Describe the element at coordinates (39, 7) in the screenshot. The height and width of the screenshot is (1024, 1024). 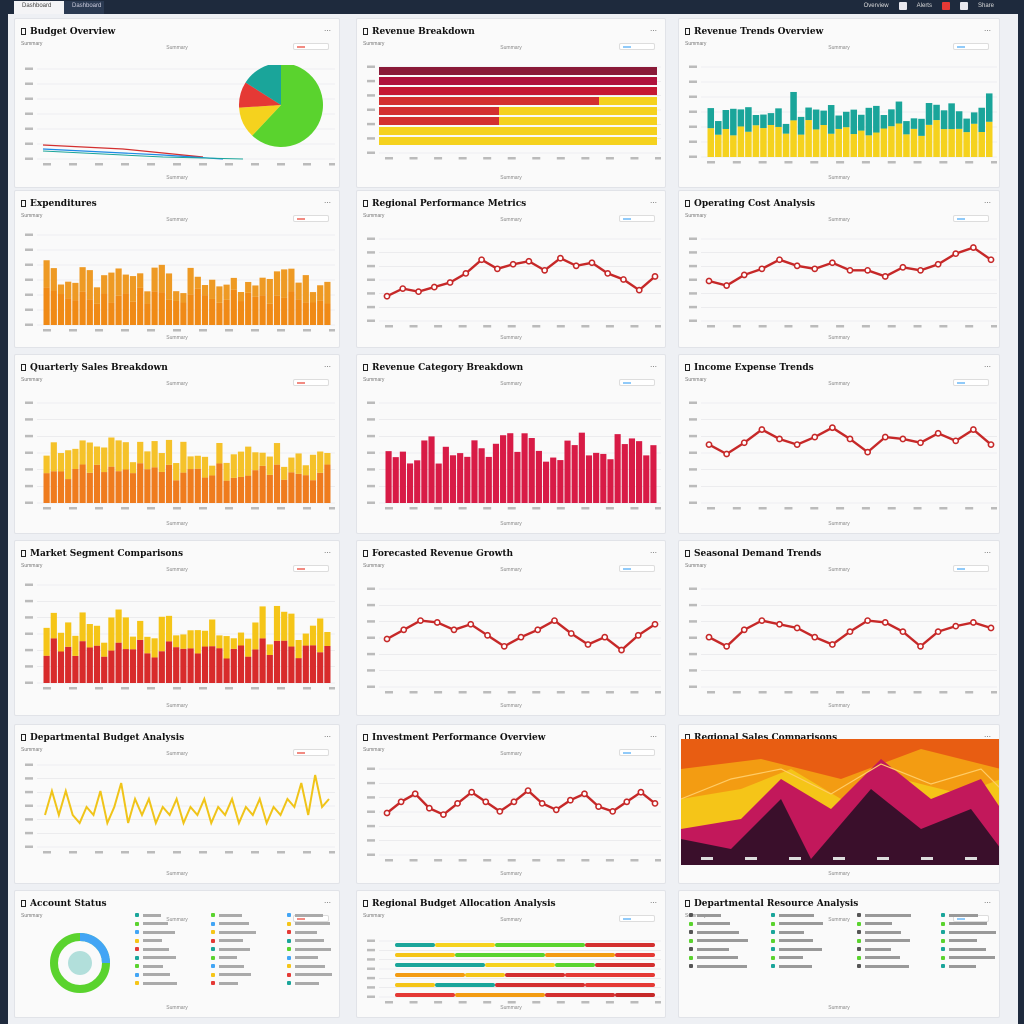
I see `tab-dashboard: Dashboard` at that location.